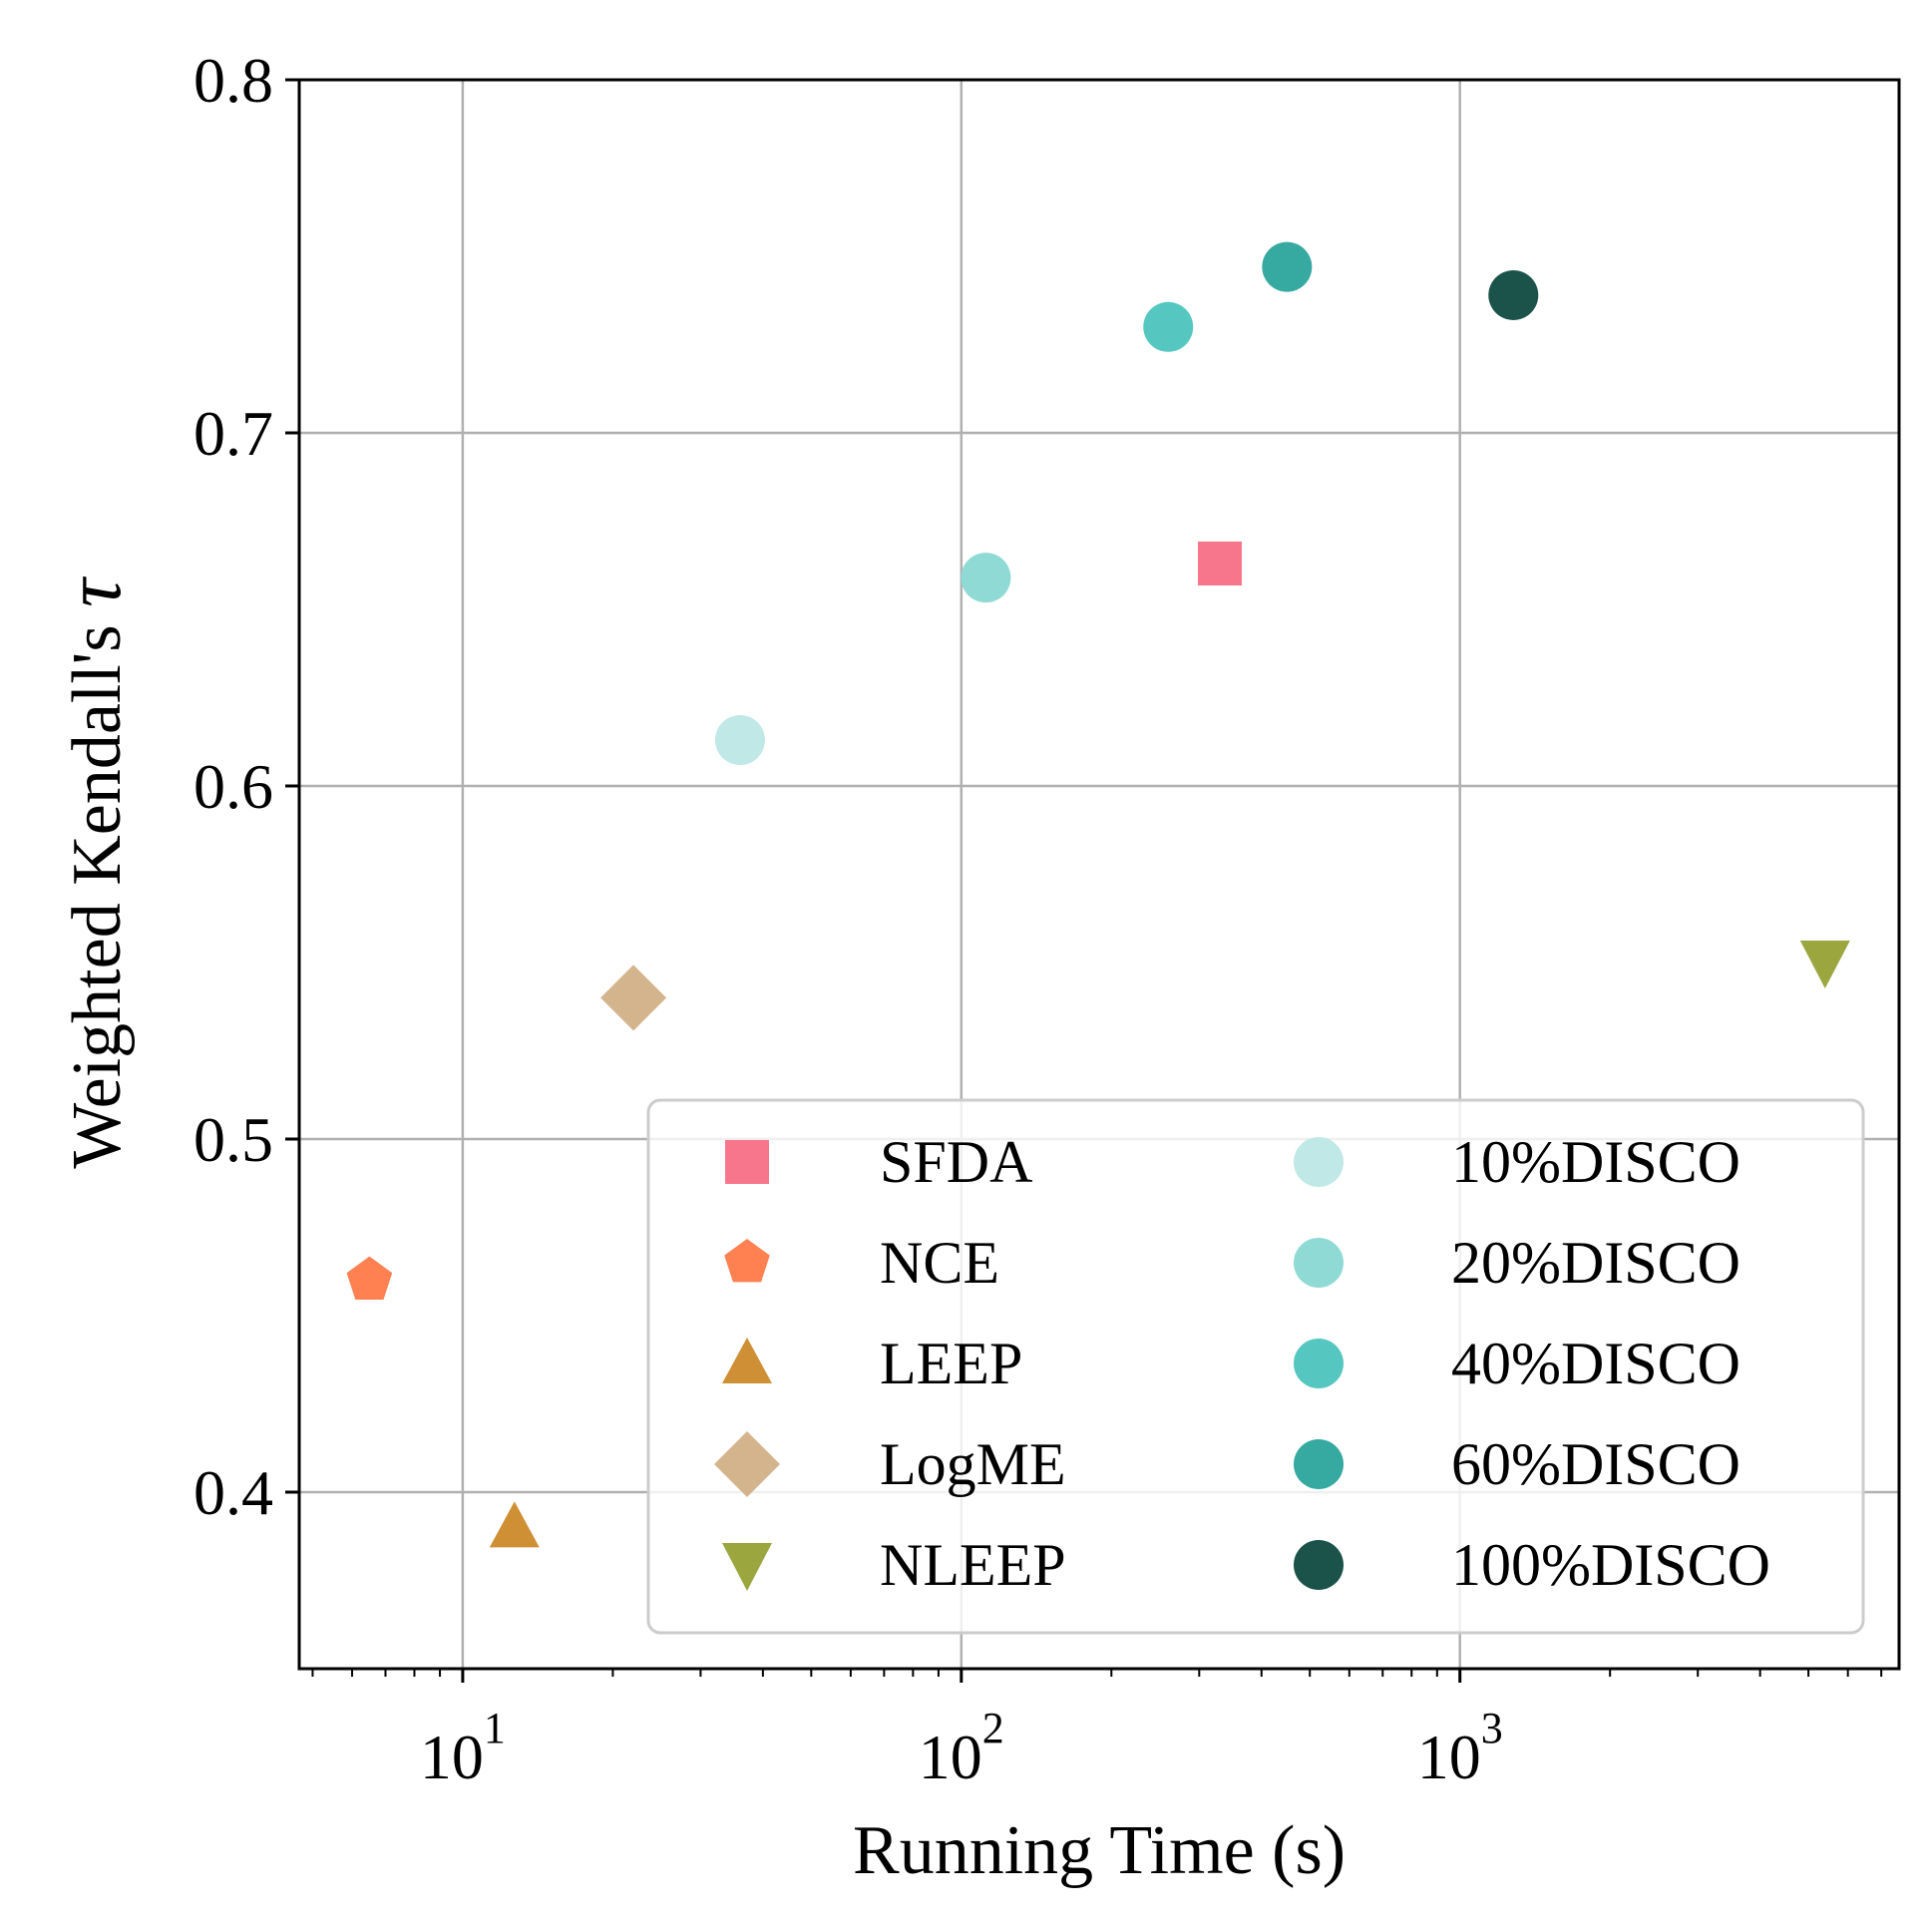  I want to click on legend-item-40pct-disco: 40%DISCO, so click(1517, 1364).